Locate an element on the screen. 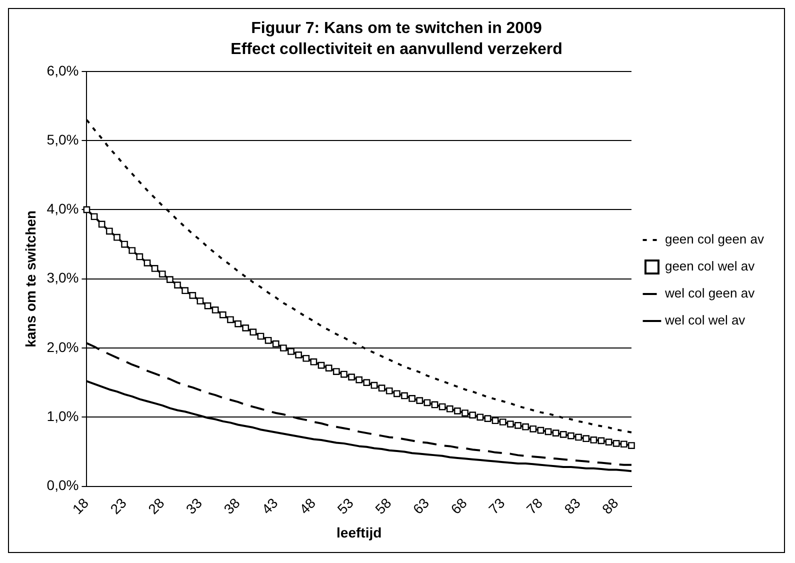  y-tick-label: 4,0% is located at coordinates (62, 208).